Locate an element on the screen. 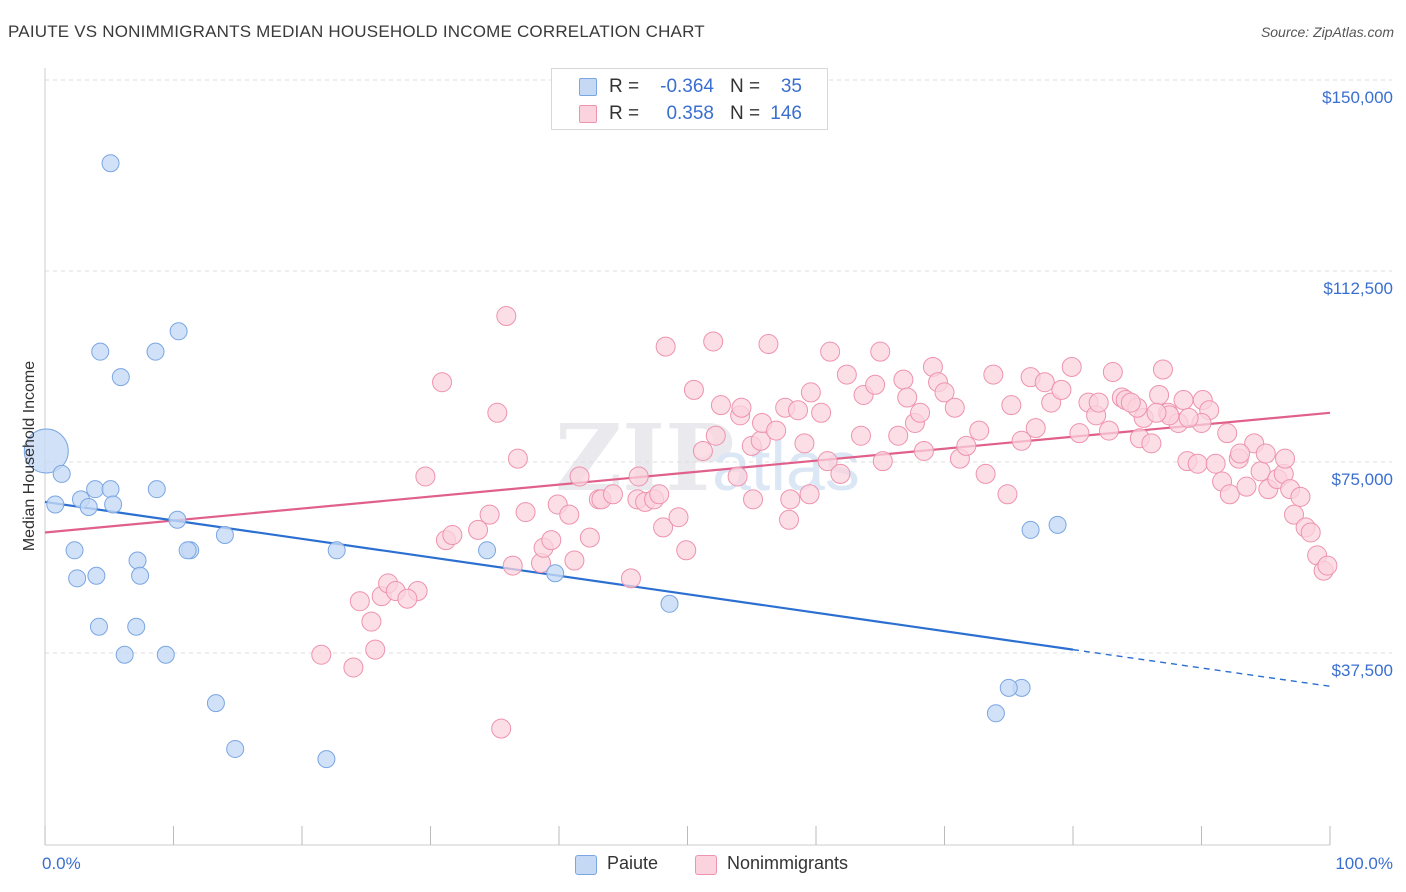 This screenshot has width=1406, height=892. series-legend: Paiute Nonimmigrants is located at coordinates (703, 865).